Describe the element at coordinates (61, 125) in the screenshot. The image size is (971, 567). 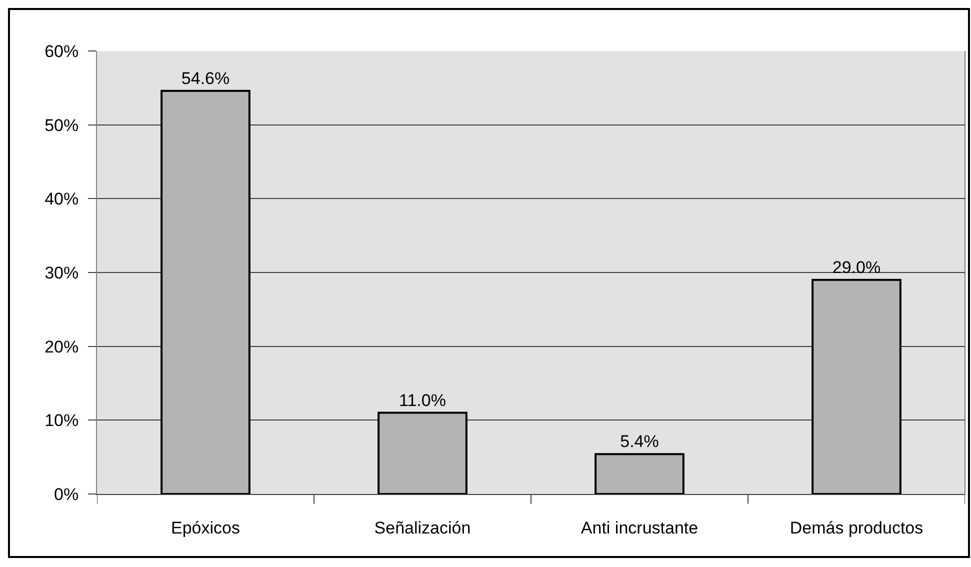
I see `y-tick-label: 50%` at that location.